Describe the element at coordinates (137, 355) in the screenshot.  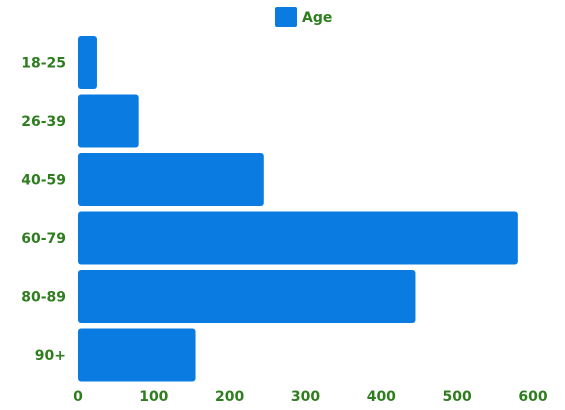
I see `bar-90+` at that location.